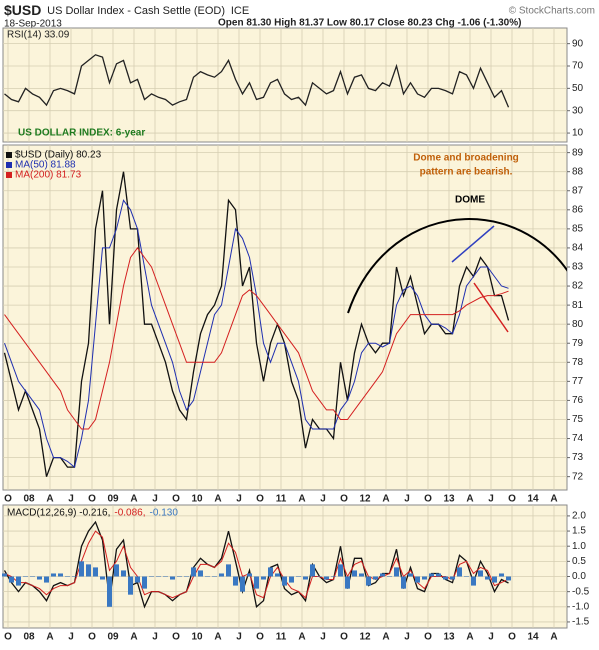 The image size is (599, 650). Describe the element at coordinates (136, 11) in the screenshot. I see `security-name: US Dollar Index - Cash Settle (EOD)` at that location.